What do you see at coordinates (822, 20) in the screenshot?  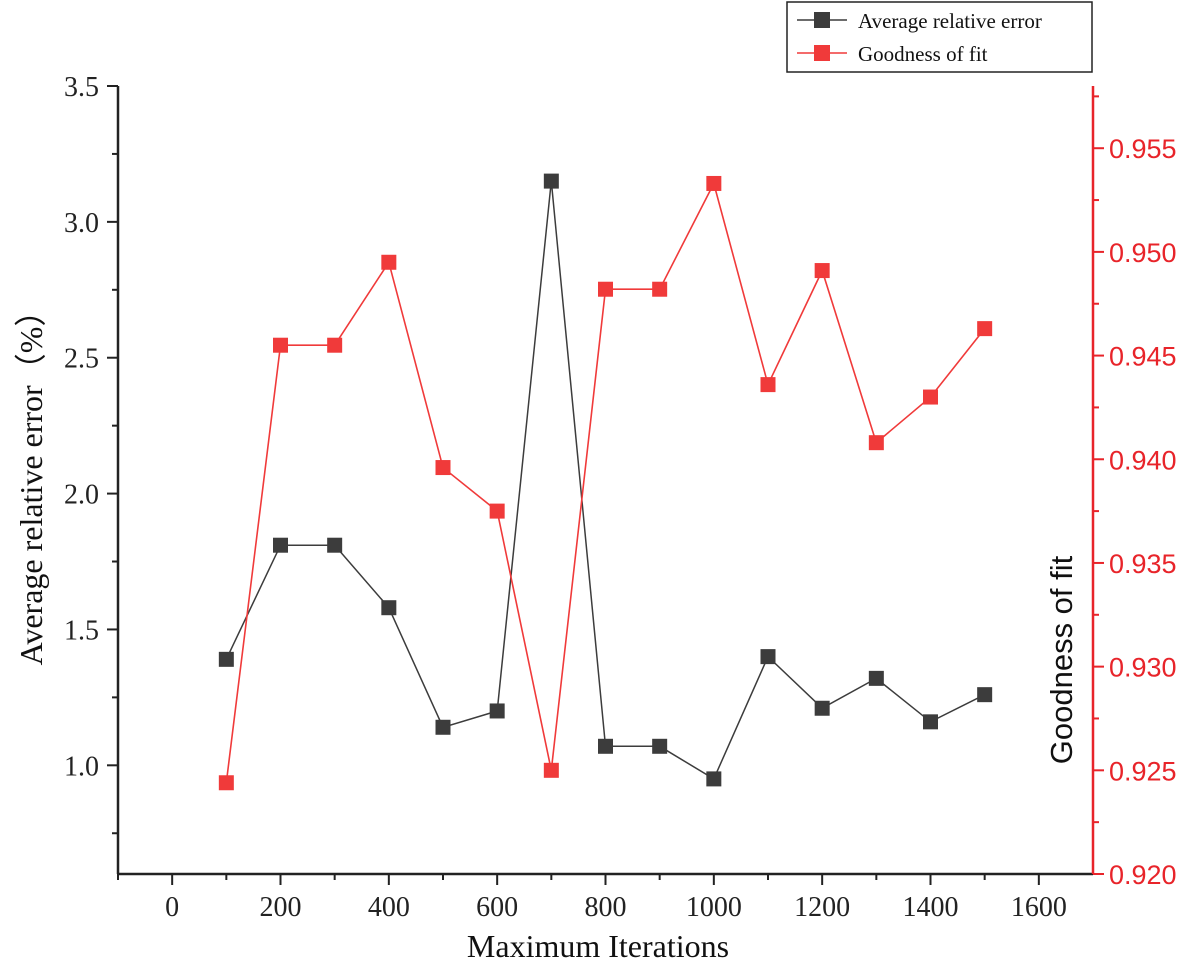 I see `legend-marker-error` at bounding box center [822, 20].